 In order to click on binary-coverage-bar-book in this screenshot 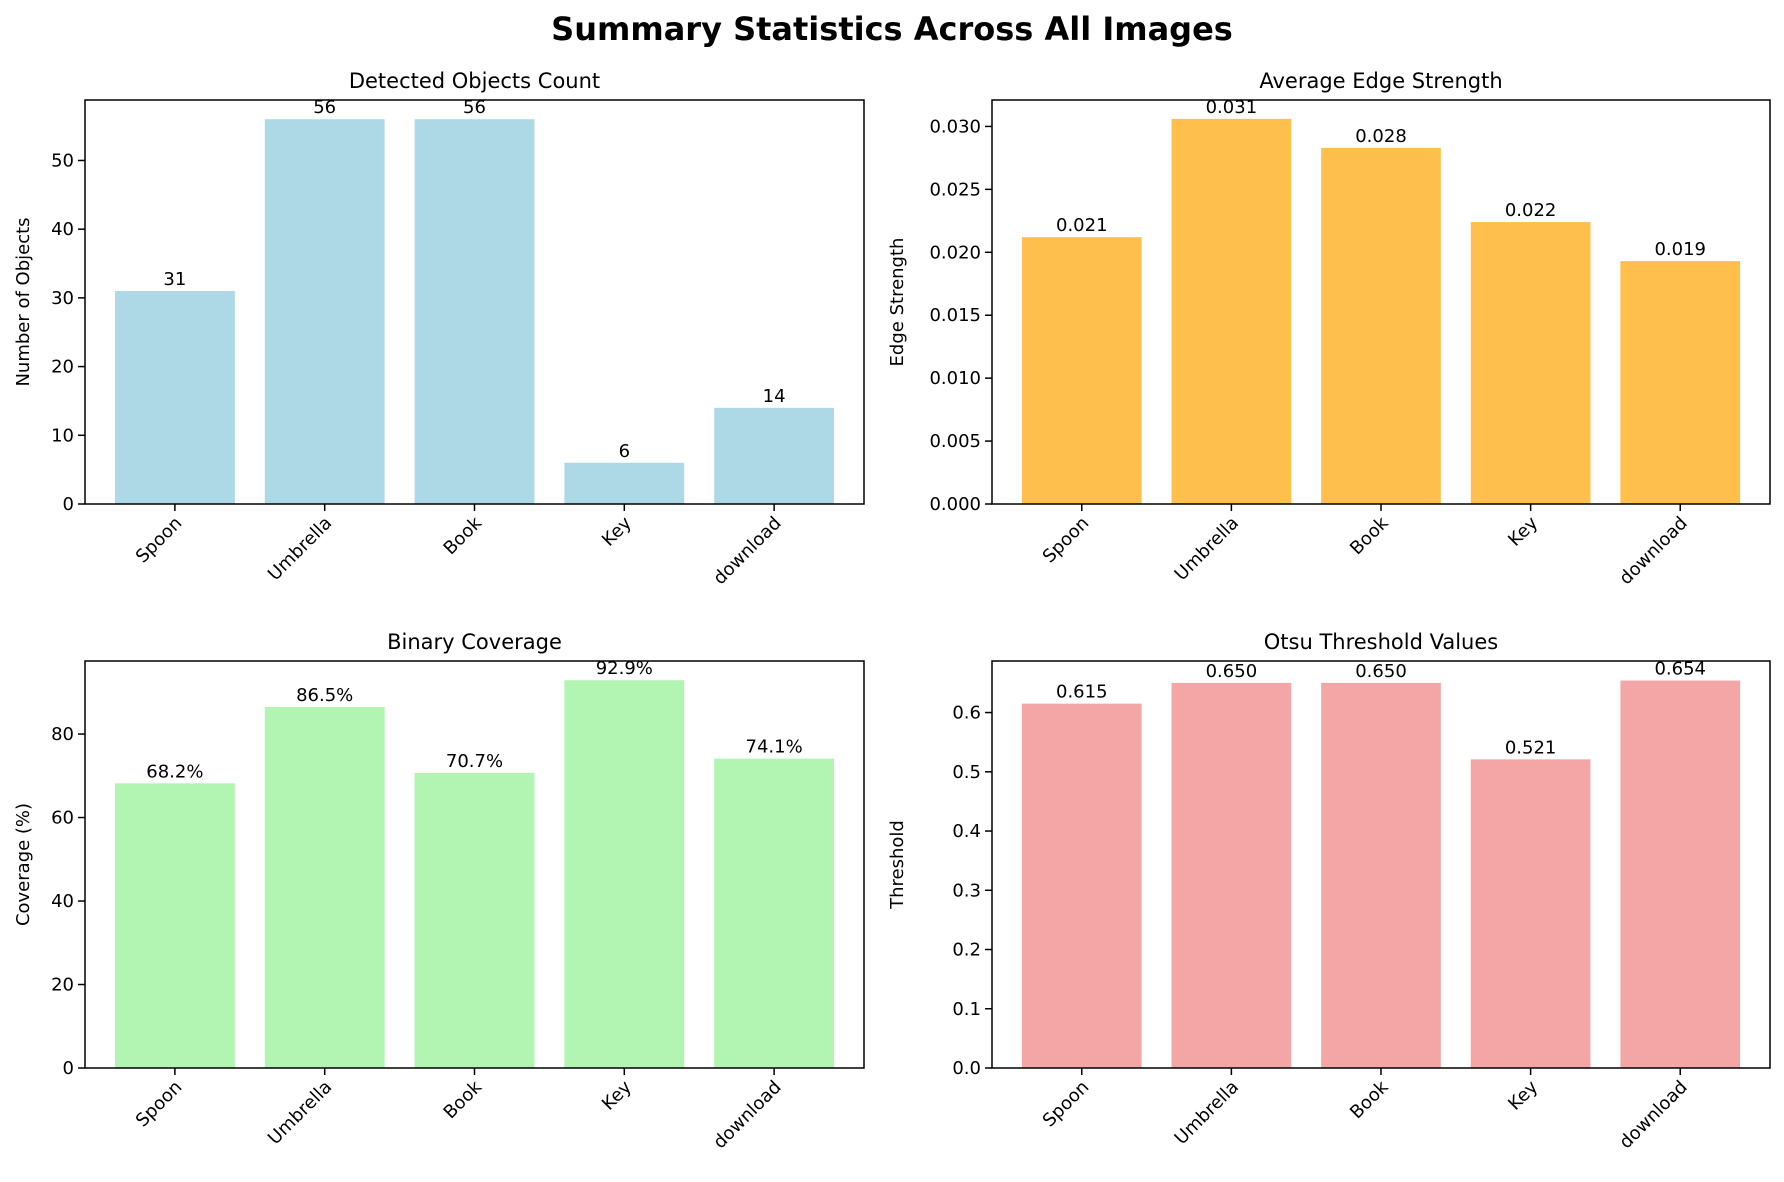, I will do `click(474, 920)`.